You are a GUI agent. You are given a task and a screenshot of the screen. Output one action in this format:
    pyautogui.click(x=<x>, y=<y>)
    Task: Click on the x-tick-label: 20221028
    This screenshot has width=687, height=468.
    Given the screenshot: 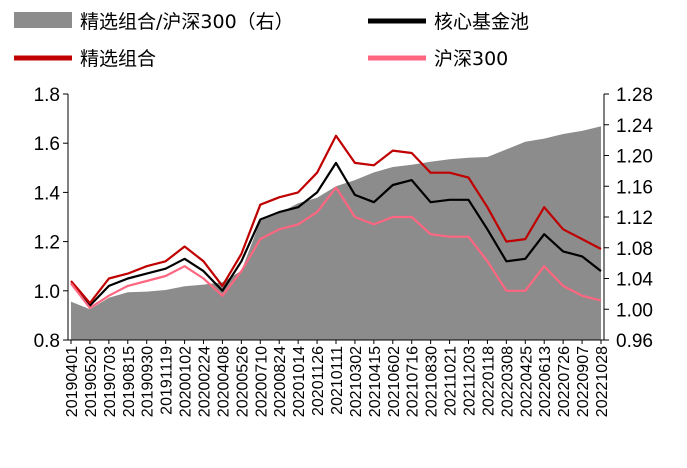 What is the action you would take?
    pyautogui.click(x=602, y=381)
    